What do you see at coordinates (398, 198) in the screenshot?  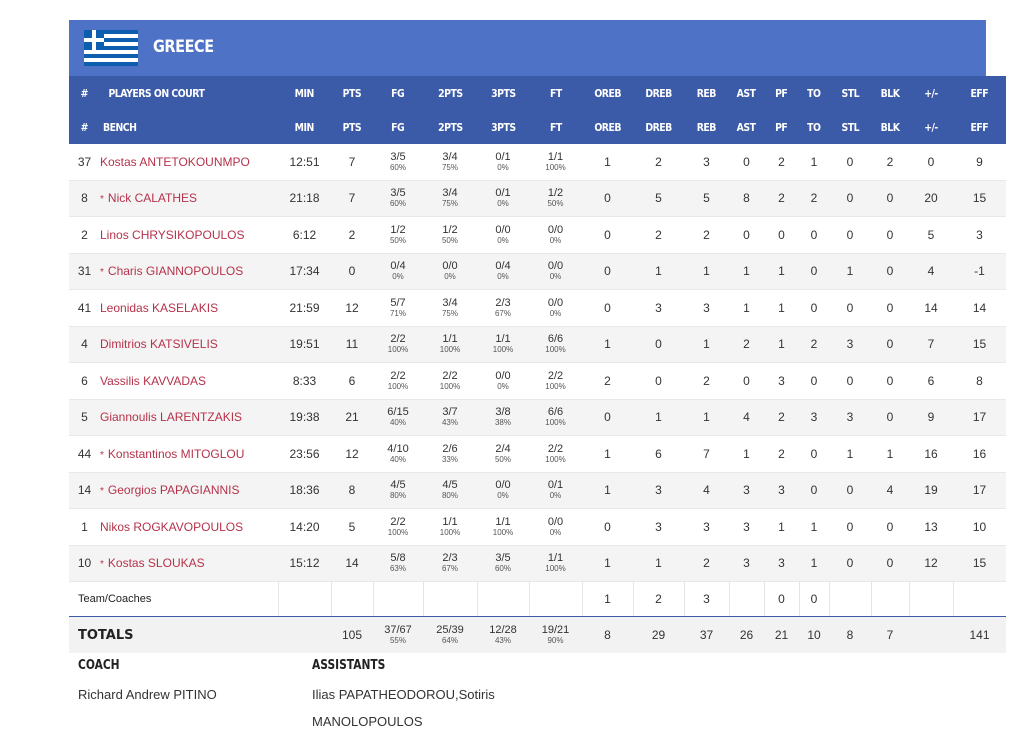 I see `stat-fg: 3/5 60%` at bounding box center [398, 198].